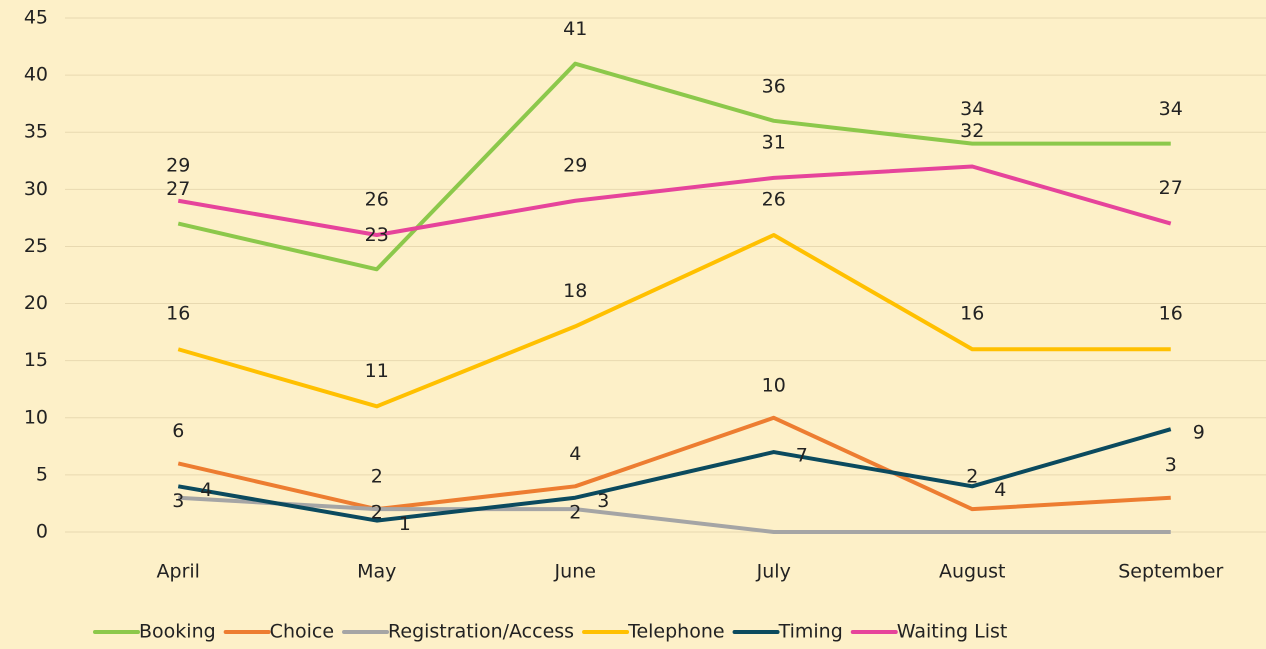 The image size is (1266, 649). Describe the element at coordinates (178, 572) in the screenshot. I see `x-tick-label: April` at that location.